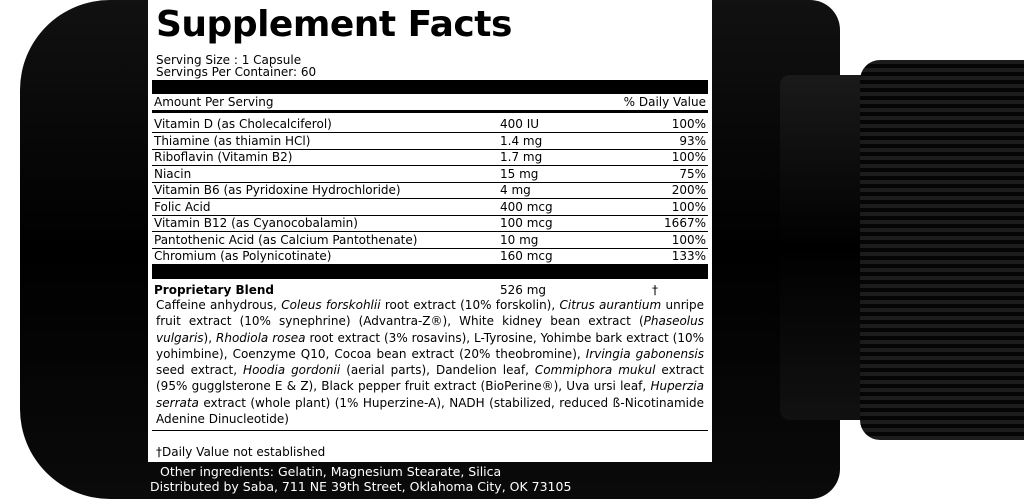 This screenshot has width=1024, height=499. I want to click on description-part: ),, so click(209, 337).